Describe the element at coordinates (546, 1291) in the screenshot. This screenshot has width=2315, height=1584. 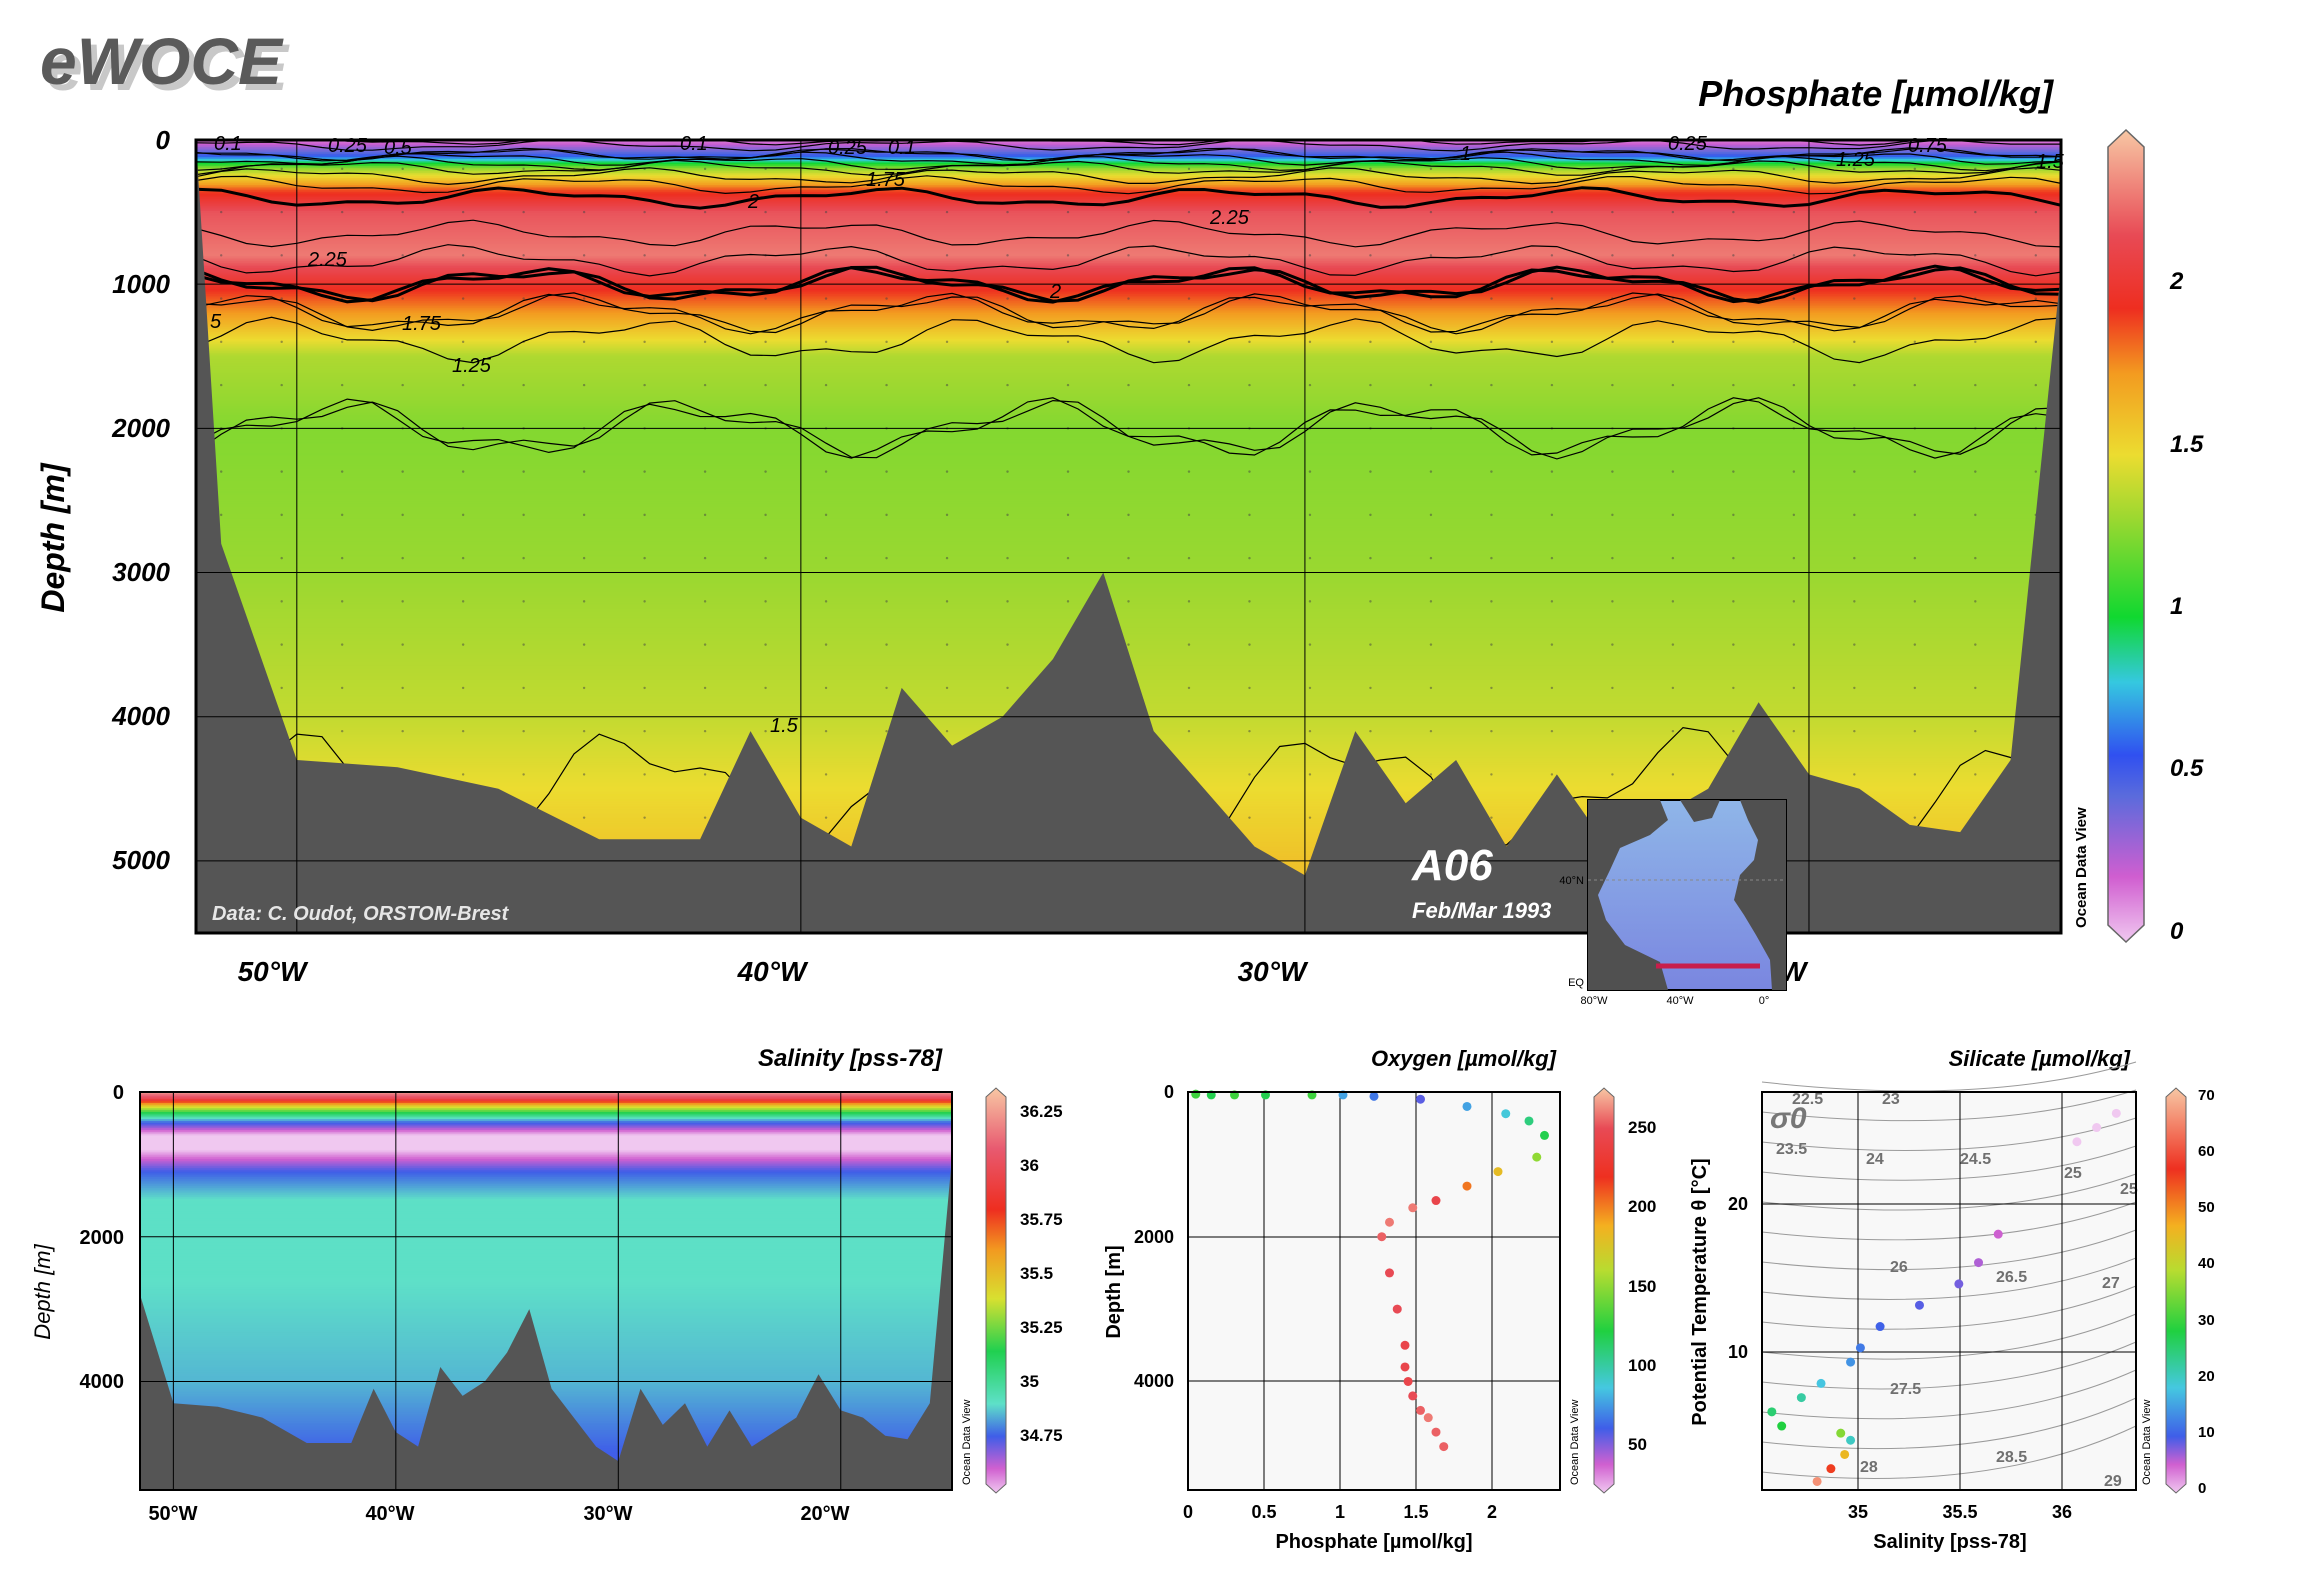
I see `salinity-grid` at that location.